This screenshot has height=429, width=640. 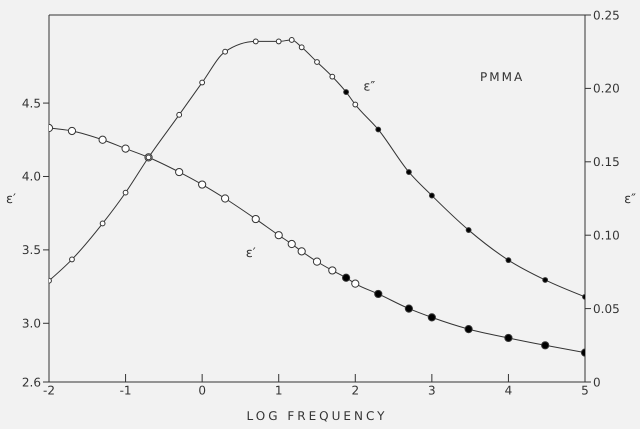 What do you see at coordinates (31, 103) in the screenshot?
I see `y-tick-label: 4.5` at bounding box center [31, 103].